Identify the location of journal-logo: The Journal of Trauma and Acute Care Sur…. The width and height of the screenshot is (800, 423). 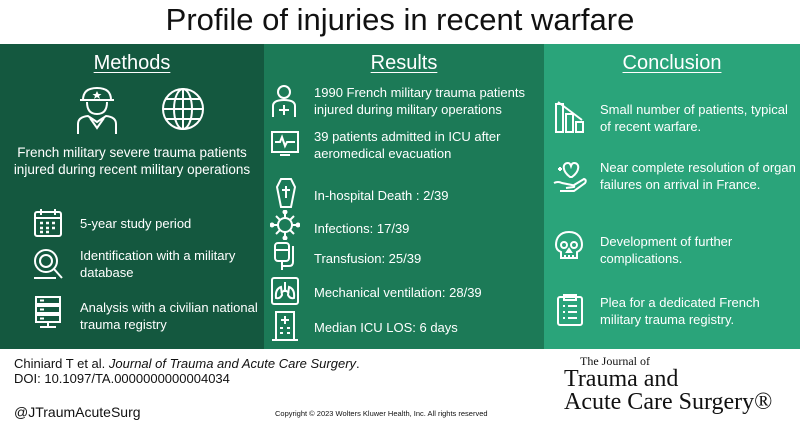
(668, 384).